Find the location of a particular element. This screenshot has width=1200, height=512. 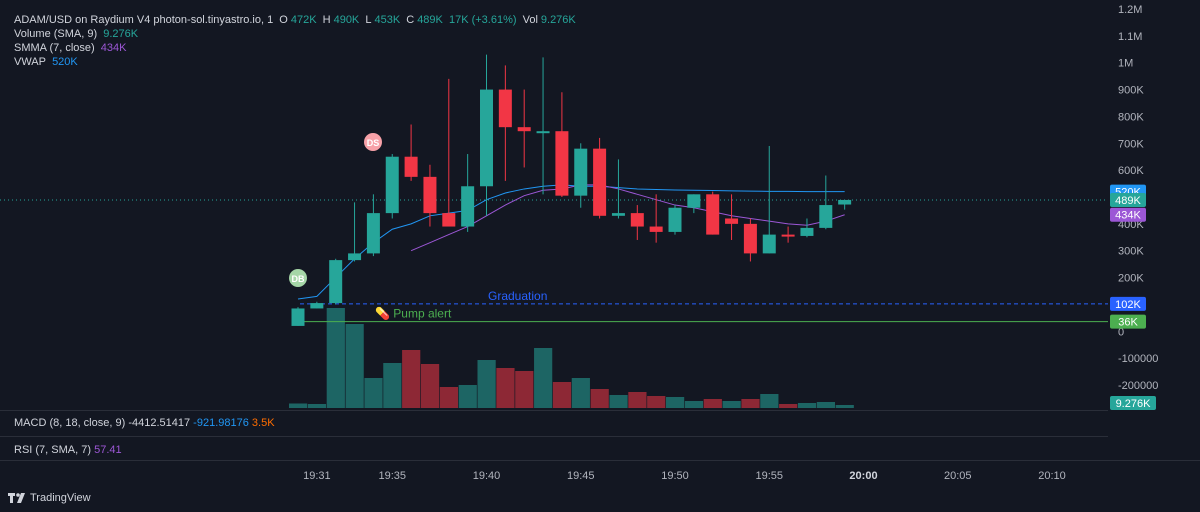

db-marker-label: DB is located at coordinates (298, 279).